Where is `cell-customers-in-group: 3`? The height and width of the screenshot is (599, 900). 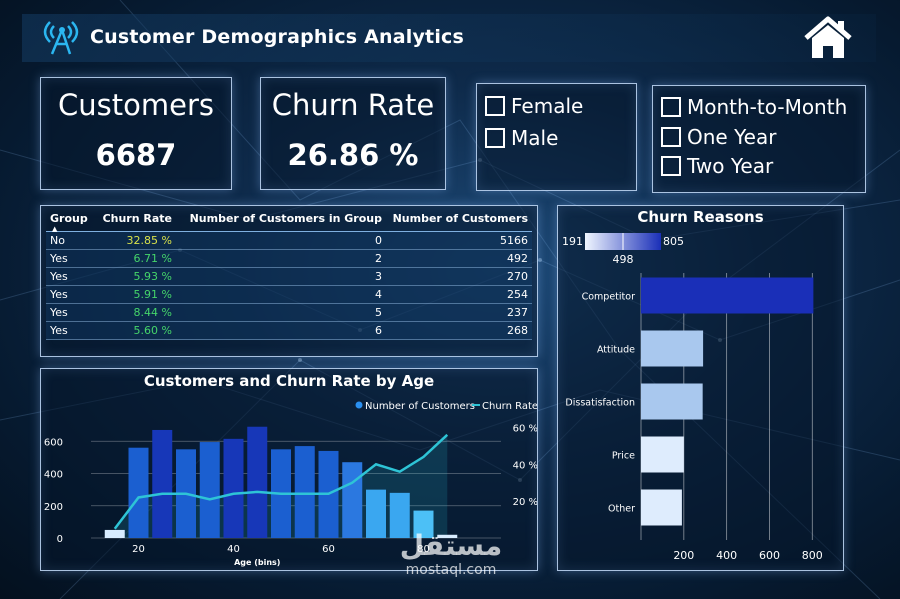
cell-customers-in-group: 3 is located at coordinates (281, 276).